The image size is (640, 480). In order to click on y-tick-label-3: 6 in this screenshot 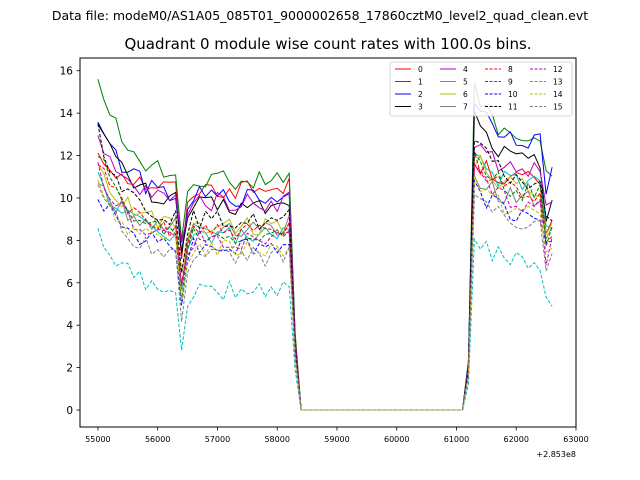, I will do `click(69, 284)`.